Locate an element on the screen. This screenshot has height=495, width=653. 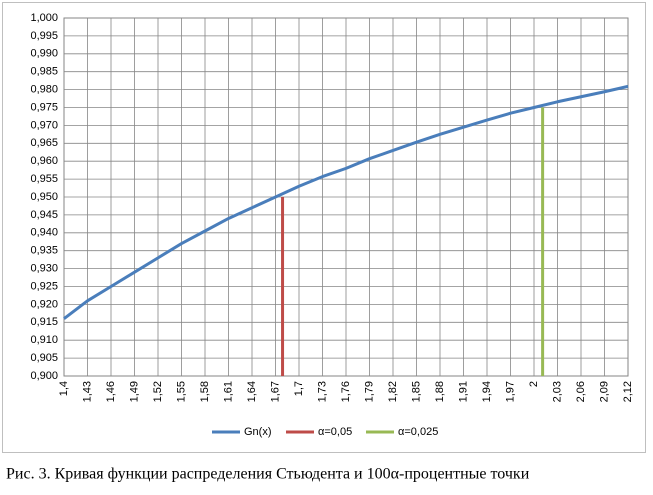
x-tick-label: 1,4 is located at coordinates (64, 388).